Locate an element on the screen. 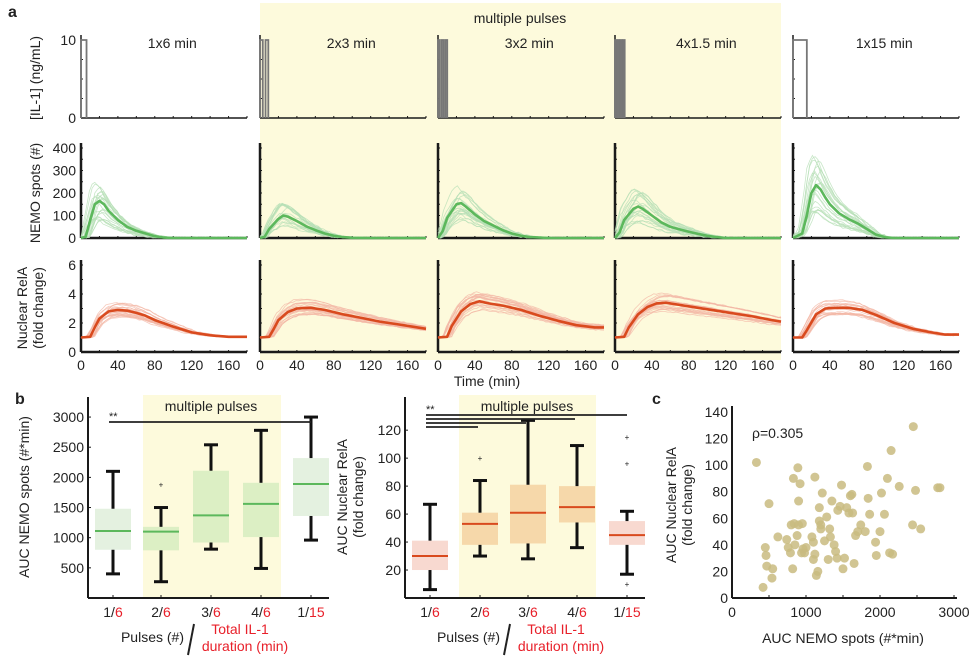 The image size is (974, 665). x-tick-label: 120 is located at coordinates (904, 365).